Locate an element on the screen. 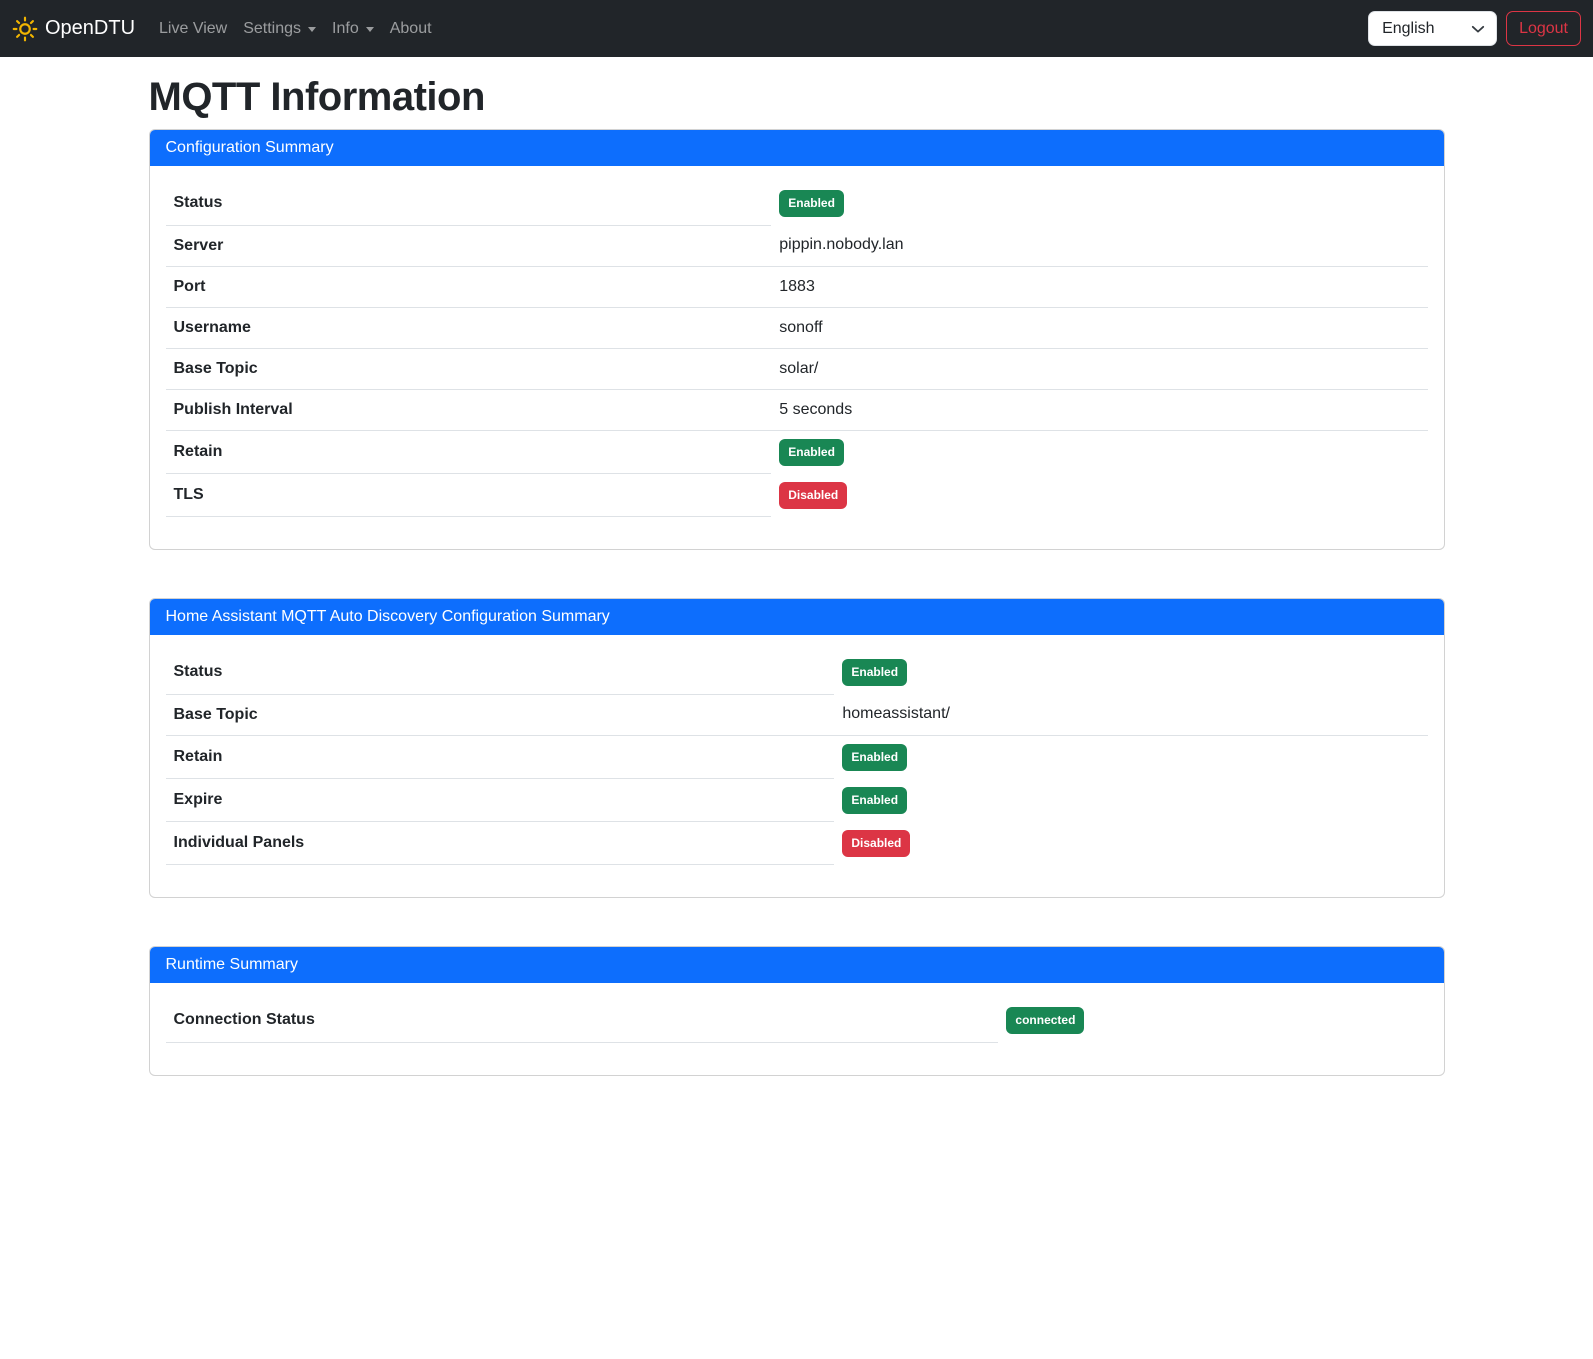  sun-icon is located at coordinates (25, 29).